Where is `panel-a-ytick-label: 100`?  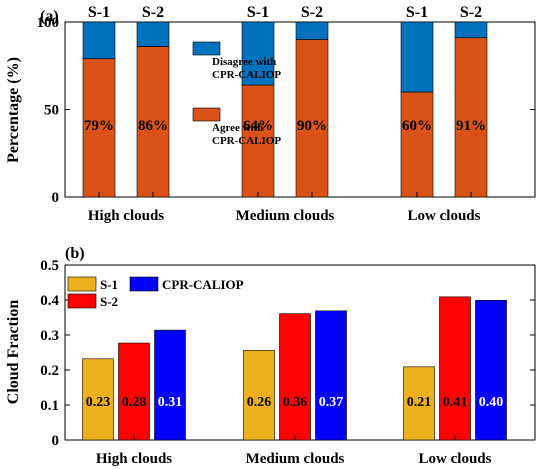
panel-a-ytick-label: 100 is located at coordinates (48, 23).